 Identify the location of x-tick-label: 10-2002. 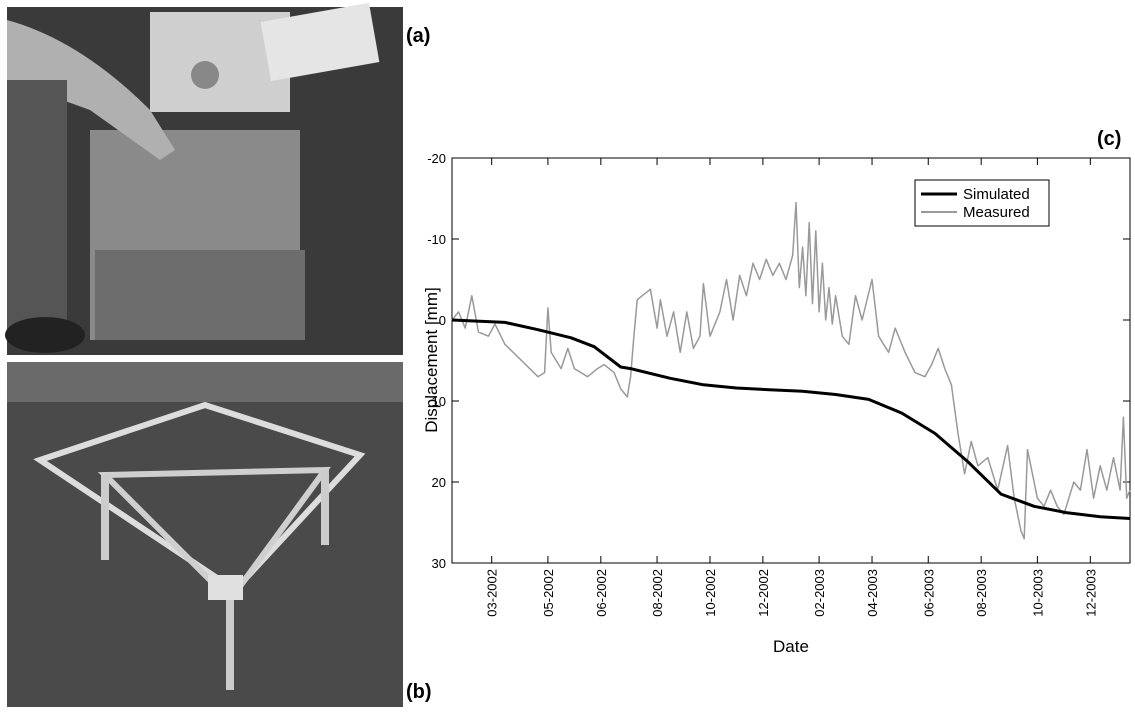
(710, 593).